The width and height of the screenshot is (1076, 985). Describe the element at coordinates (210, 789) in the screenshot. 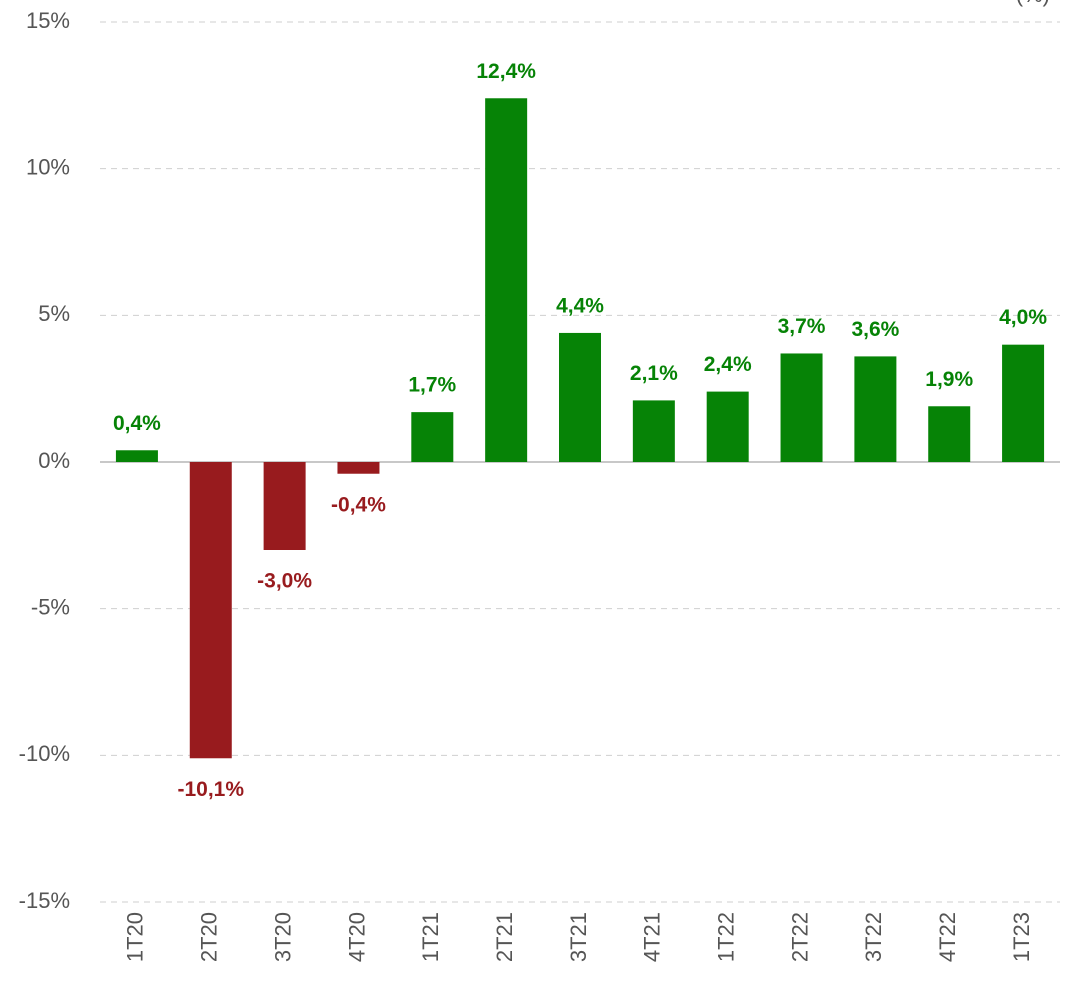

I see `data-label: -10,1%` at that location.